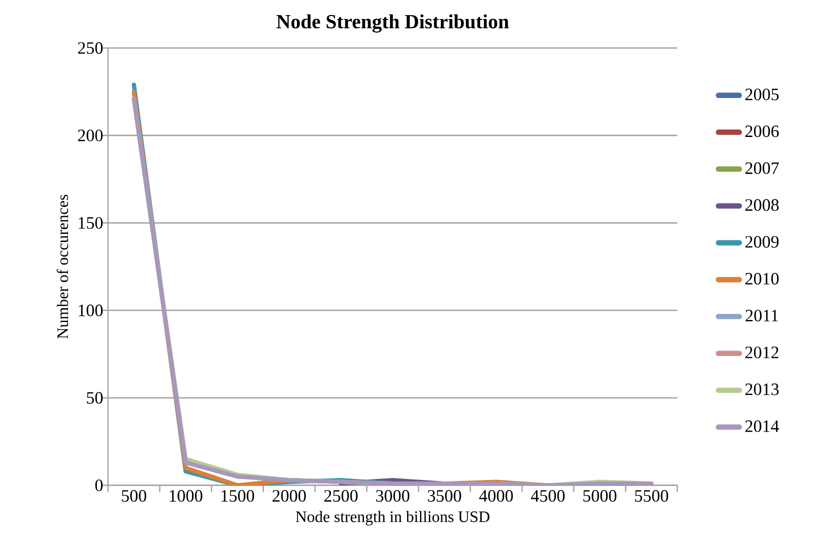 The height and width of the screenshot is (556, 816). Describe the element at coordinates (762, 131) in the screenshot. I see `legend-label: 2006` at that location.